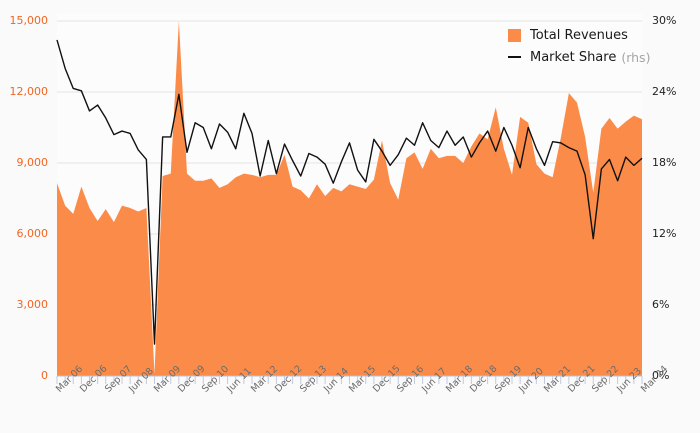  Describe the element at coordinates (32, 233) in the screenshot. I see `y-axis-left-tick-label: 6,000` at that location.